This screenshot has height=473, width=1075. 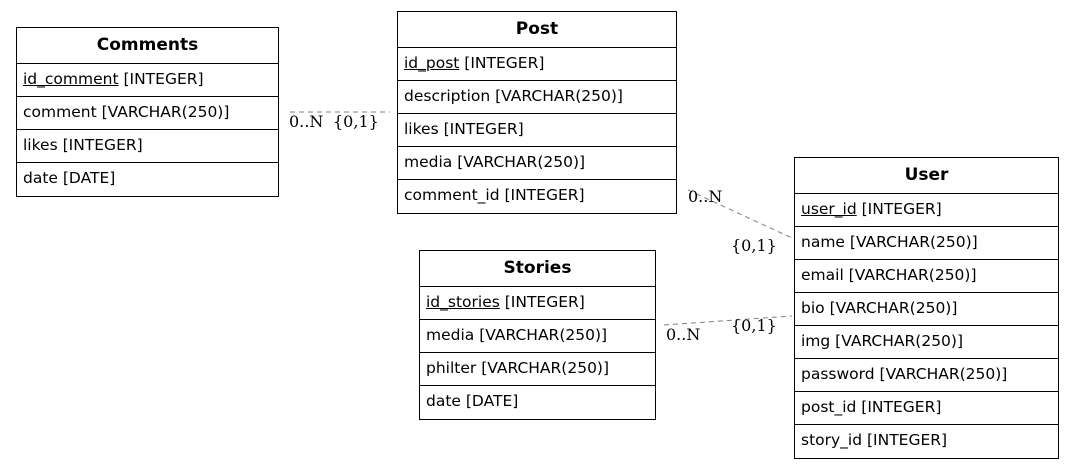 What do you see at coordinates (829, 407) in the screenshot?
I see `attribute-name: post_id` at bounding box center [829, 407].